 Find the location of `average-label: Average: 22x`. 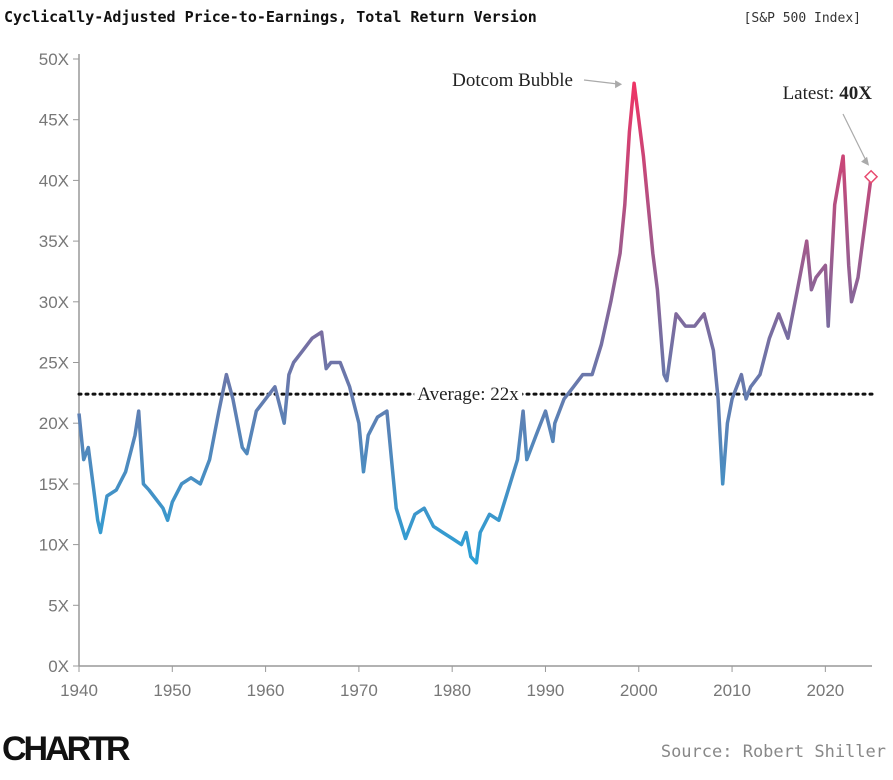

average-label: Average: 22x is located at coordinates (468, 394).